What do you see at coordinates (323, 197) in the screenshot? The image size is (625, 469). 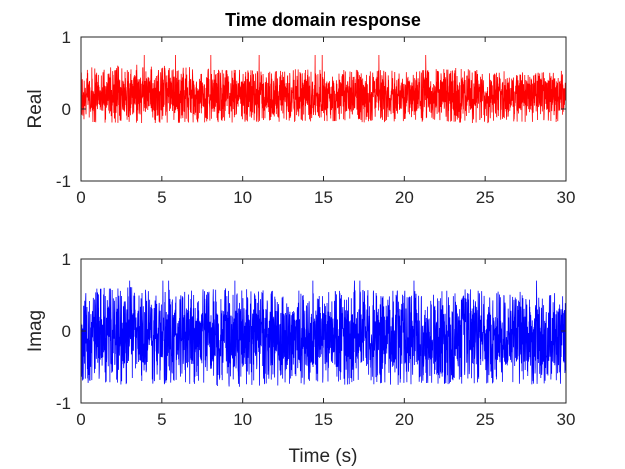 I see `real-x-tick-label-3: 15` at bounding box center [323, 197].